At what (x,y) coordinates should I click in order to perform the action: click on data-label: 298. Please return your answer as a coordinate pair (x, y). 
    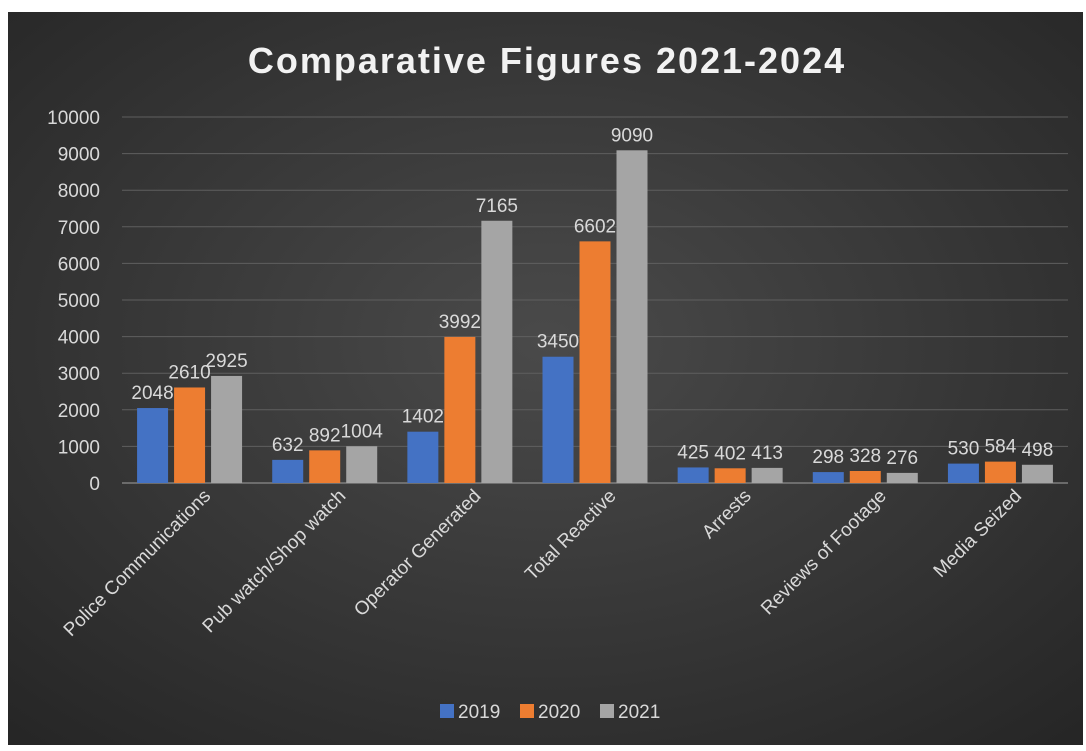
    Looking at the image, I should click on (828, 457).